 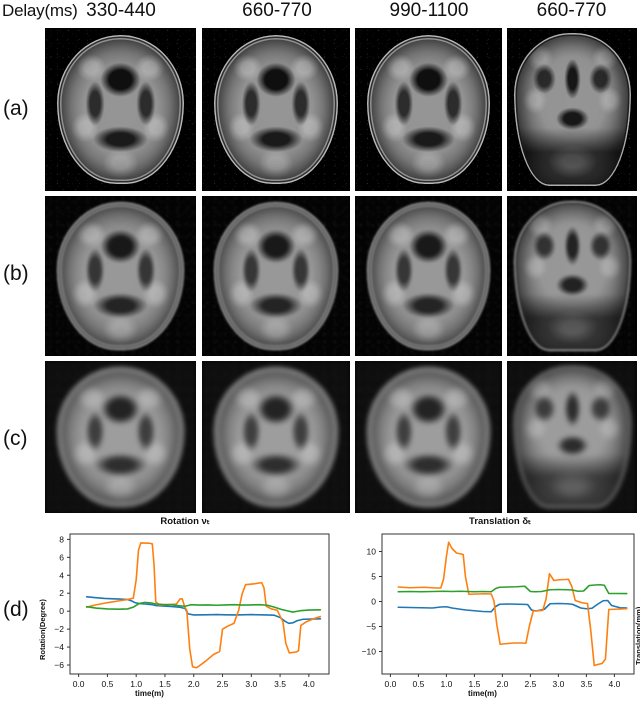 I want to click on y-tick-label: 2, so click(x=61, y=593).